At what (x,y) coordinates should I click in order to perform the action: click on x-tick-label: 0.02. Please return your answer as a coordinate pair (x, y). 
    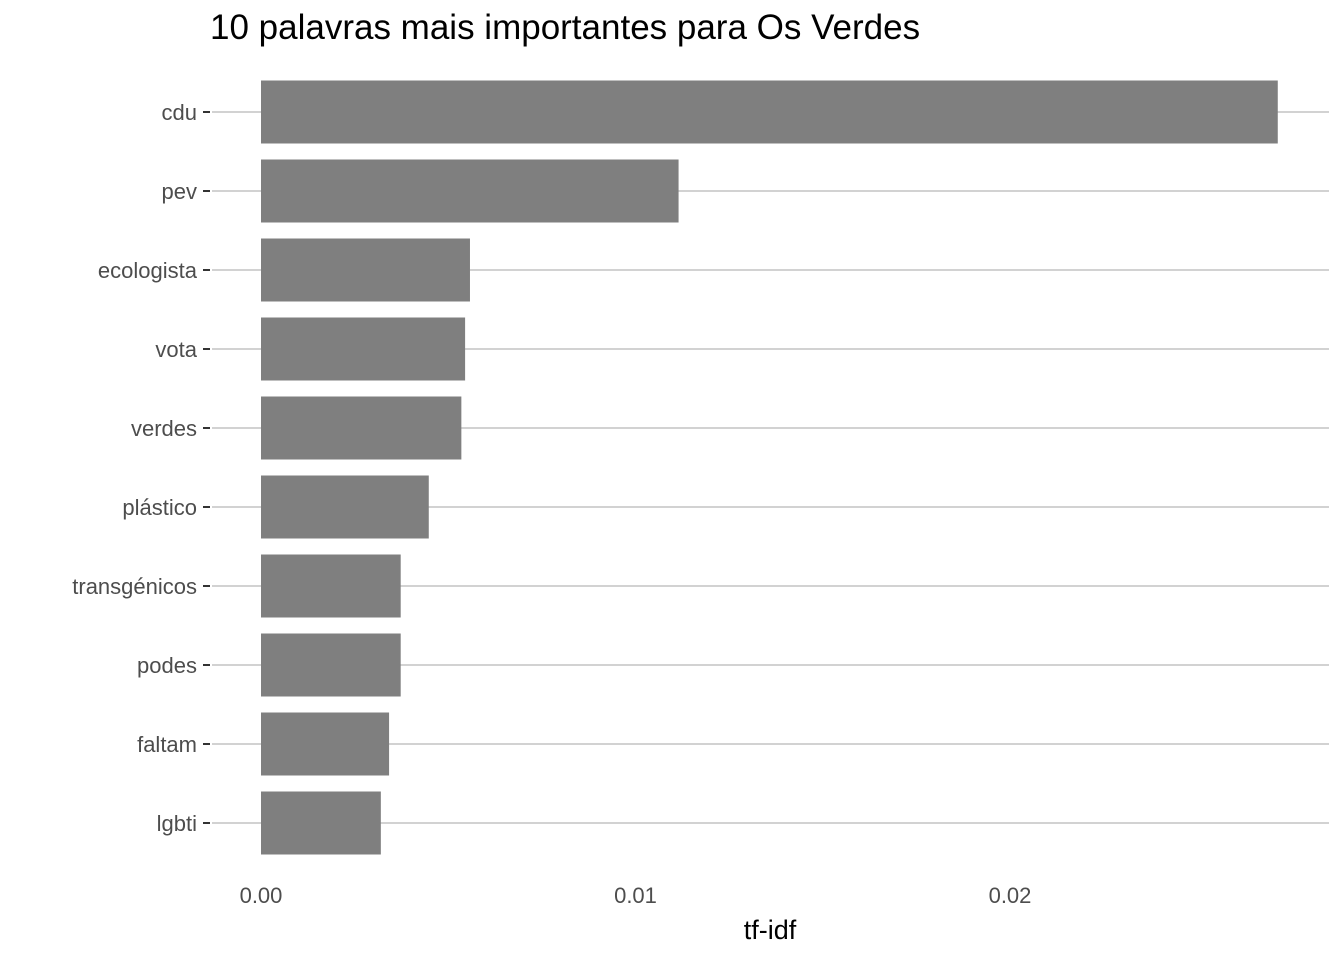
    Looking at the image, I should click on (1010, 895).